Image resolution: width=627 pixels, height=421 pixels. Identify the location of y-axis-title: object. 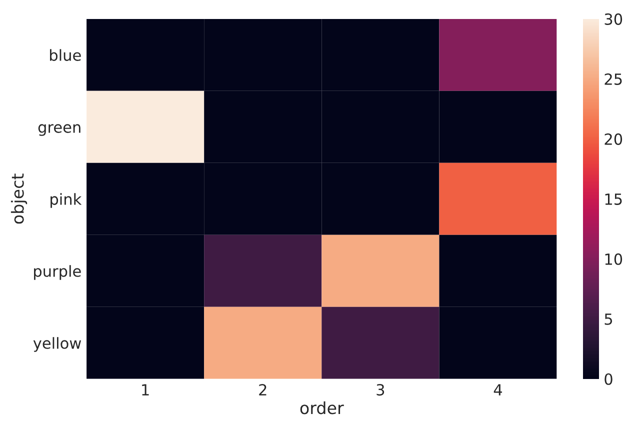
(19, 199).